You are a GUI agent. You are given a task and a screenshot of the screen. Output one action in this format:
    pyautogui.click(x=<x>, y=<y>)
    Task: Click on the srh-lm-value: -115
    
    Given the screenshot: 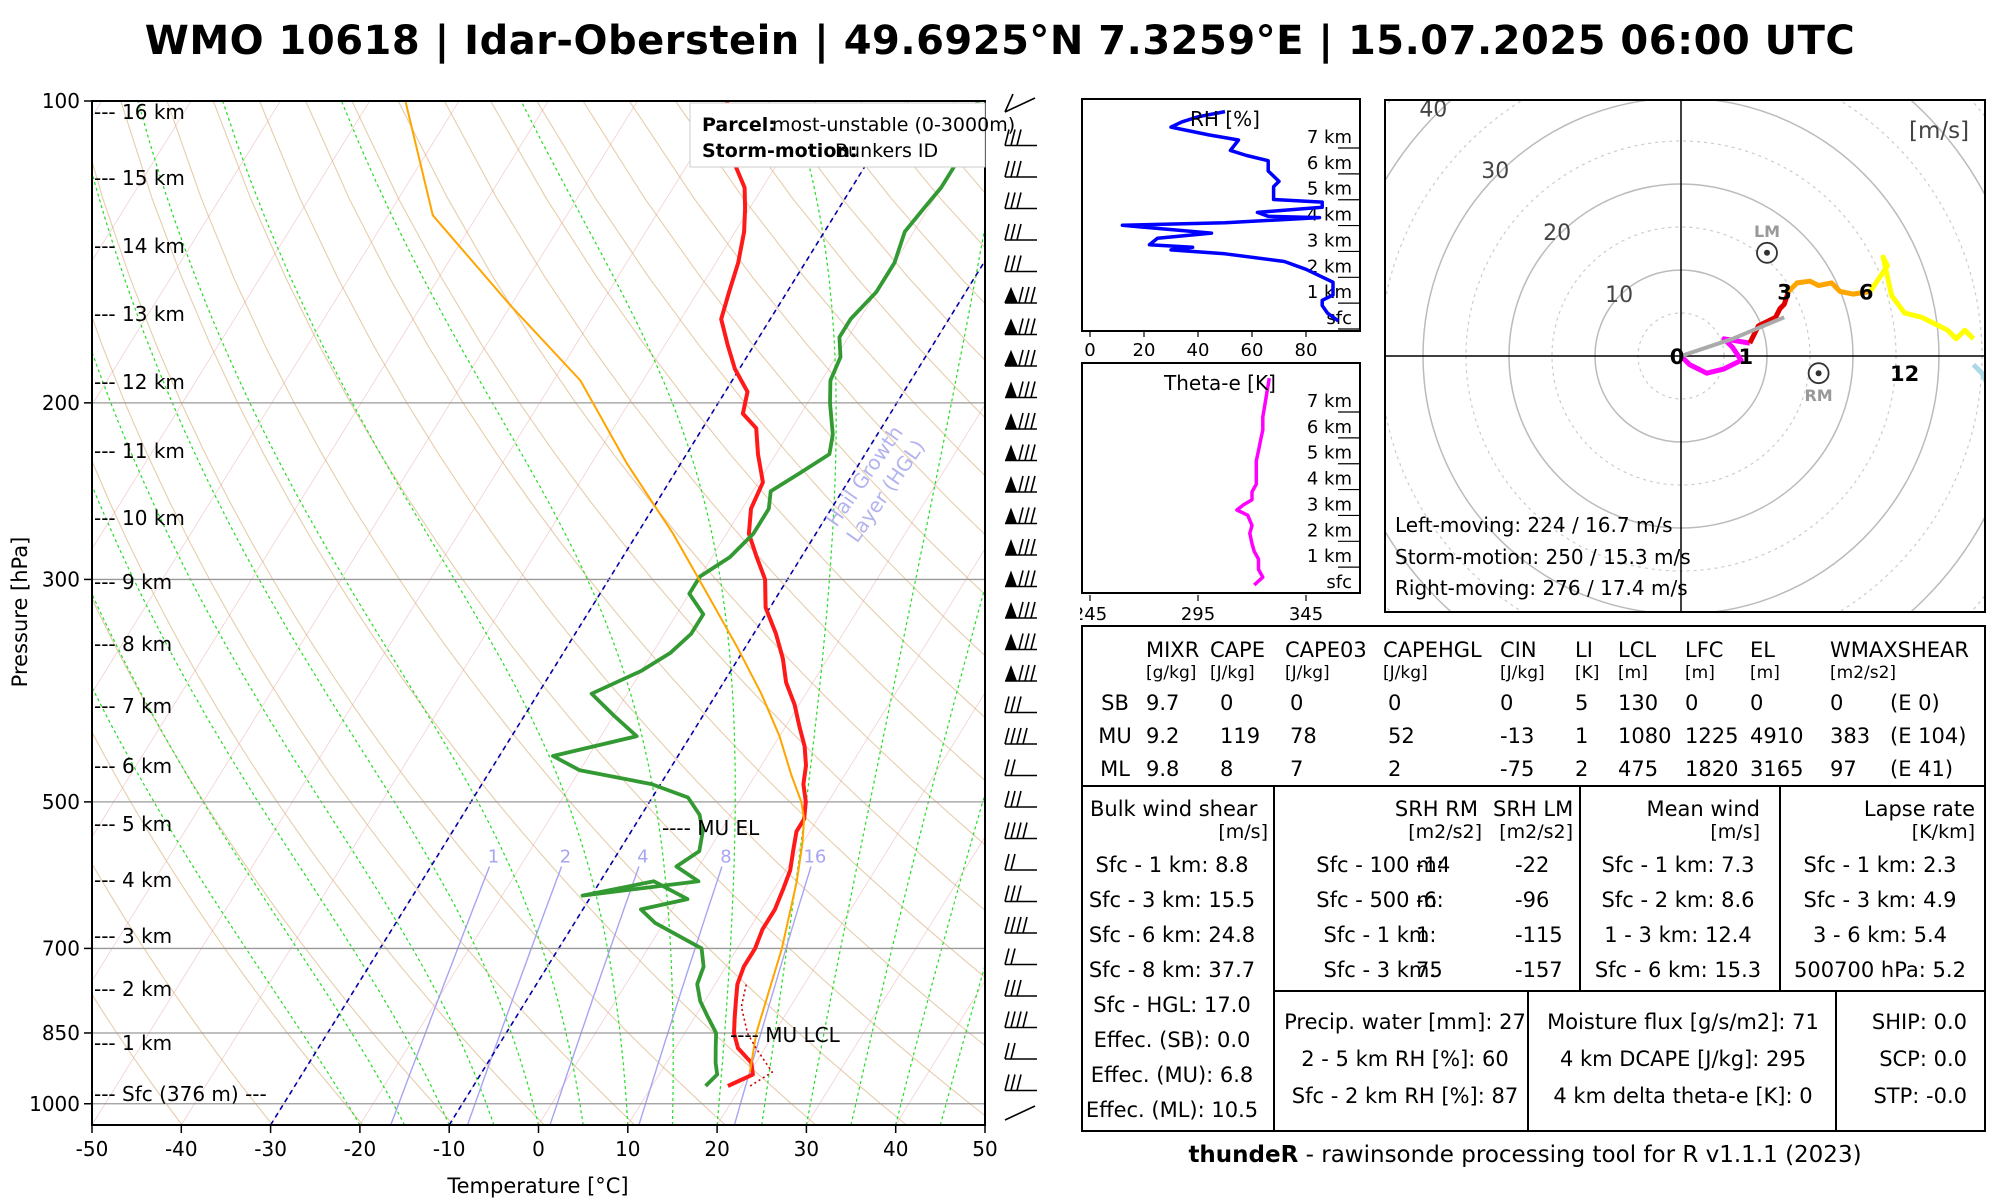 What is the action you would take?
    pyautogui.click(x=1539, y=935)
    